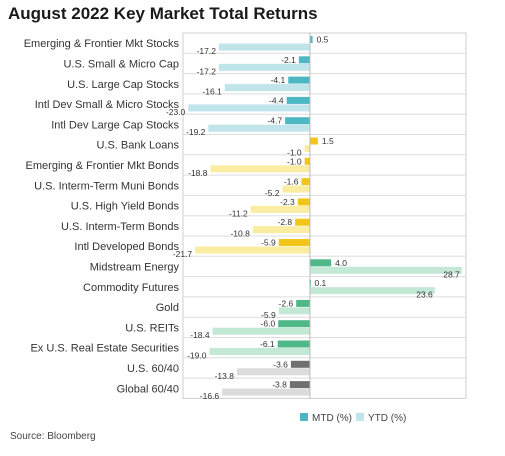  Describe the element at coordinates (323, 40) in the screenshot. I see `data-label-mtd: 0.5` at that location.